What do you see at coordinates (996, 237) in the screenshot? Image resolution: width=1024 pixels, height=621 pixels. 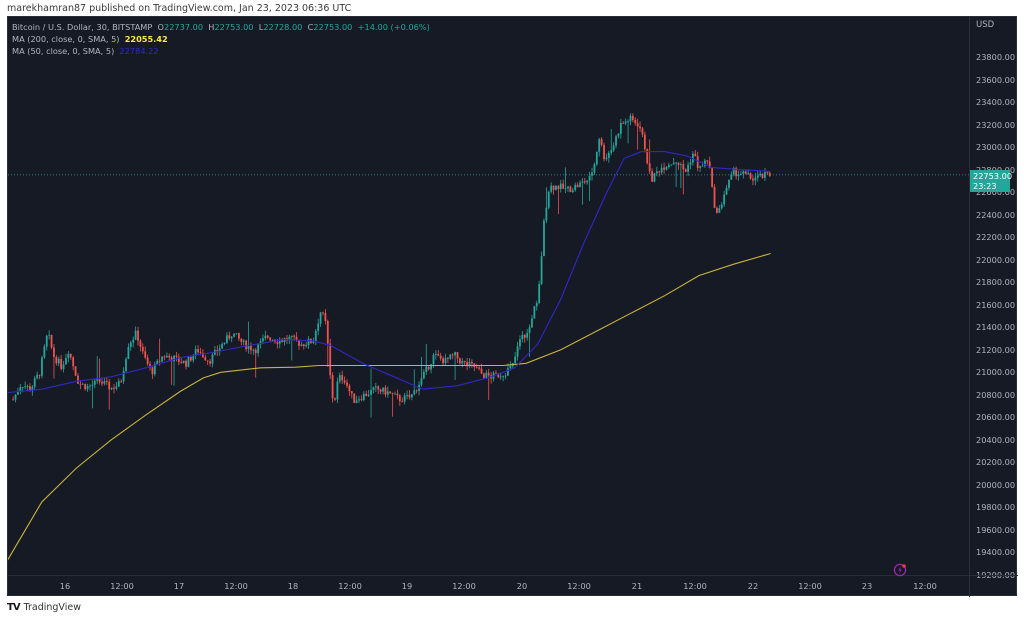 I see `price-tick: 22200.00` at bounding box center [996, 237].